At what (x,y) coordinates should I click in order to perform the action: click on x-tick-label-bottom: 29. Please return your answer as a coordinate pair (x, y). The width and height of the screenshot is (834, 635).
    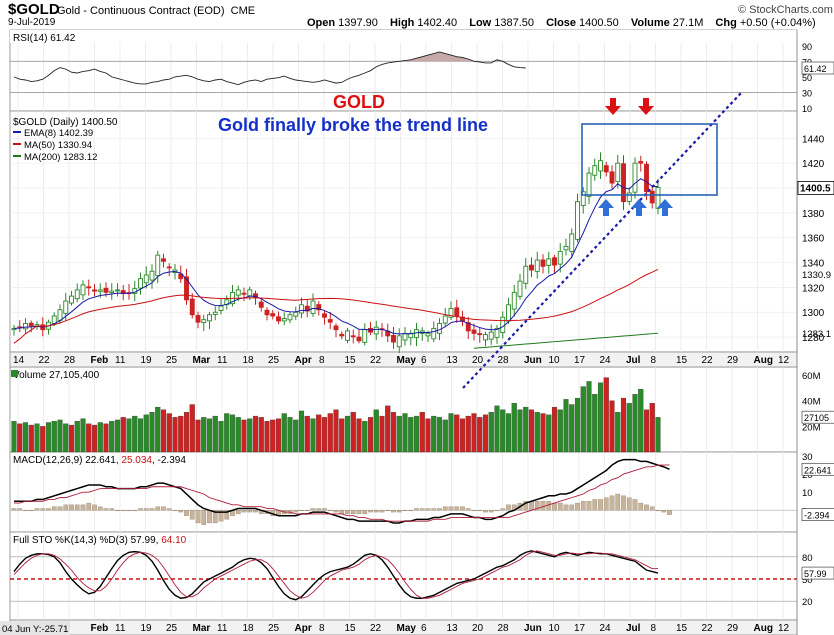
    Looking at the image, I should click on (733, 628).